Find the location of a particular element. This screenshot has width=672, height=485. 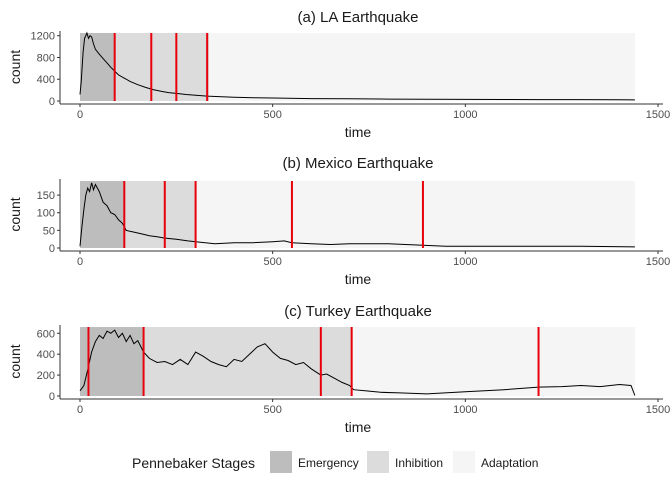

panel-title: (a) LA Earthquake is located at coordinates (358, 17).